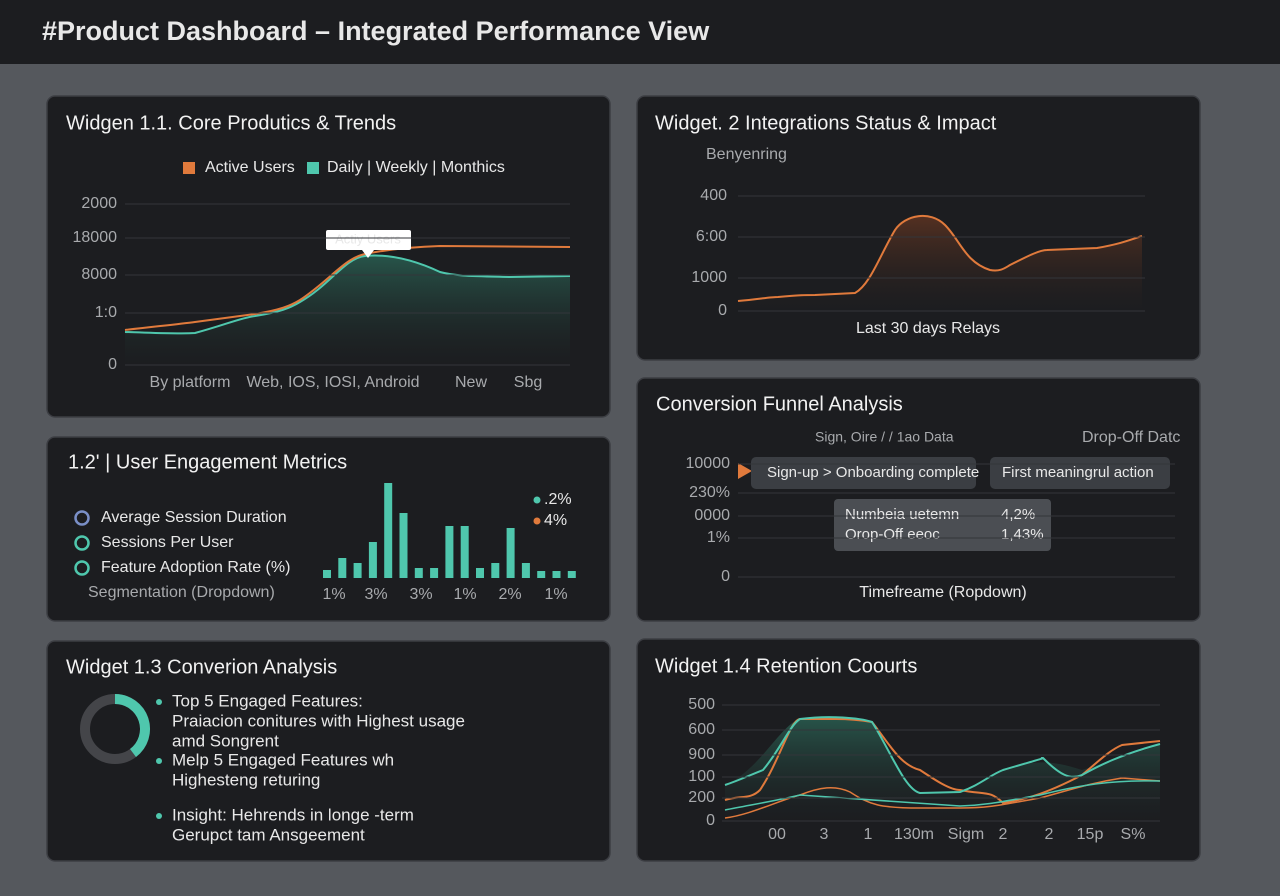 Image resolution: width=1280 pixels, height=896 pixels. I want to click on bullet-text: Gerupct tam Ansgeement, so click(268, 834).